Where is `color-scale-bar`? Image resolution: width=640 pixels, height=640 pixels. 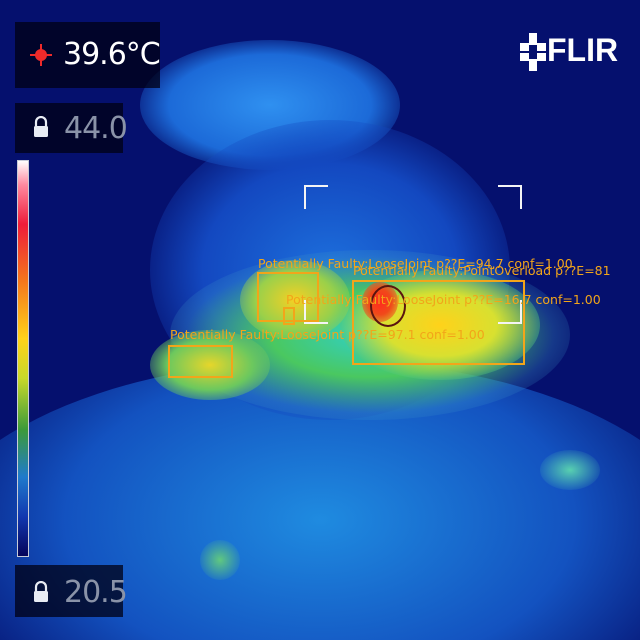 color-scale-bar is located at coordinates (23, 358).